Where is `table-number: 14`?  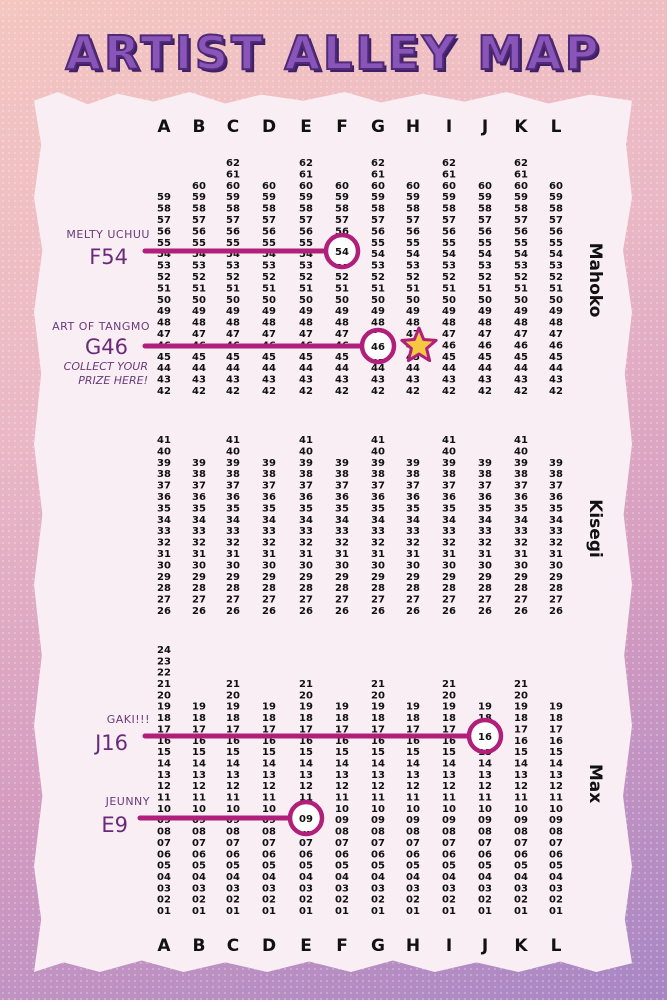
table-number: 14 is located at coordinates (413, 764).